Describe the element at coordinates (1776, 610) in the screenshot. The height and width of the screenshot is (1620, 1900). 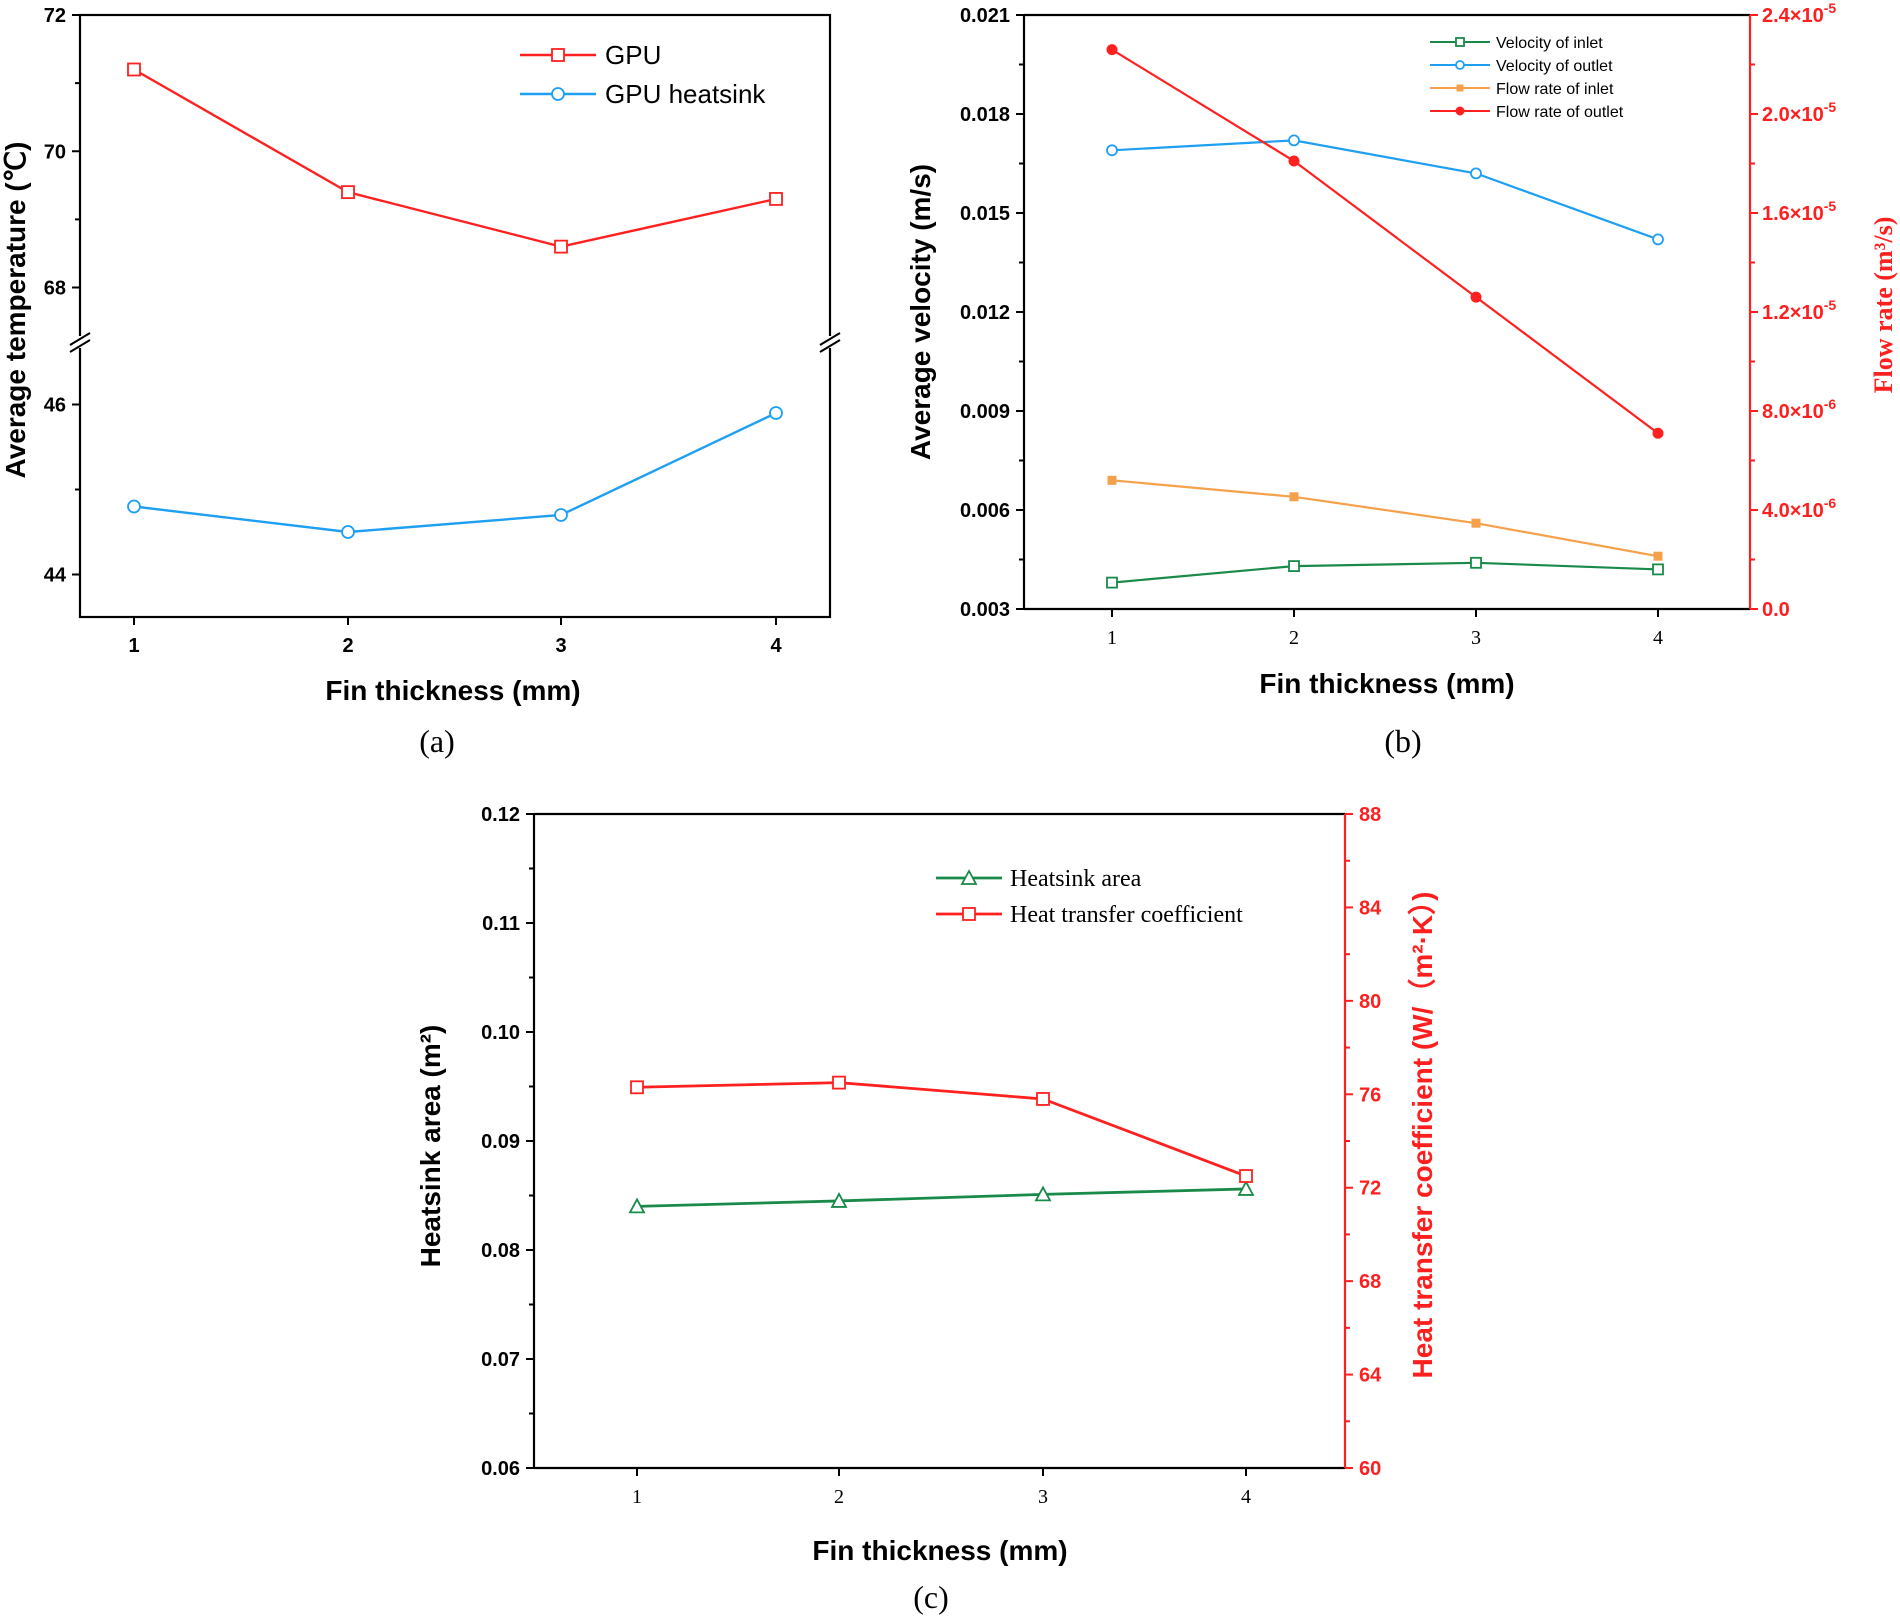
I see `y-right-tick-label: 0.0` at that location.